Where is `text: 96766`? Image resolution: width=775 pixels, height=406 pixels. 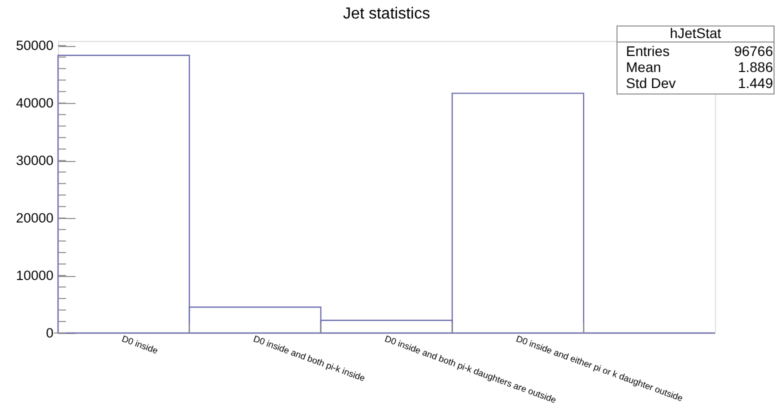 text: 96766 is located at coordinates (754, 51).